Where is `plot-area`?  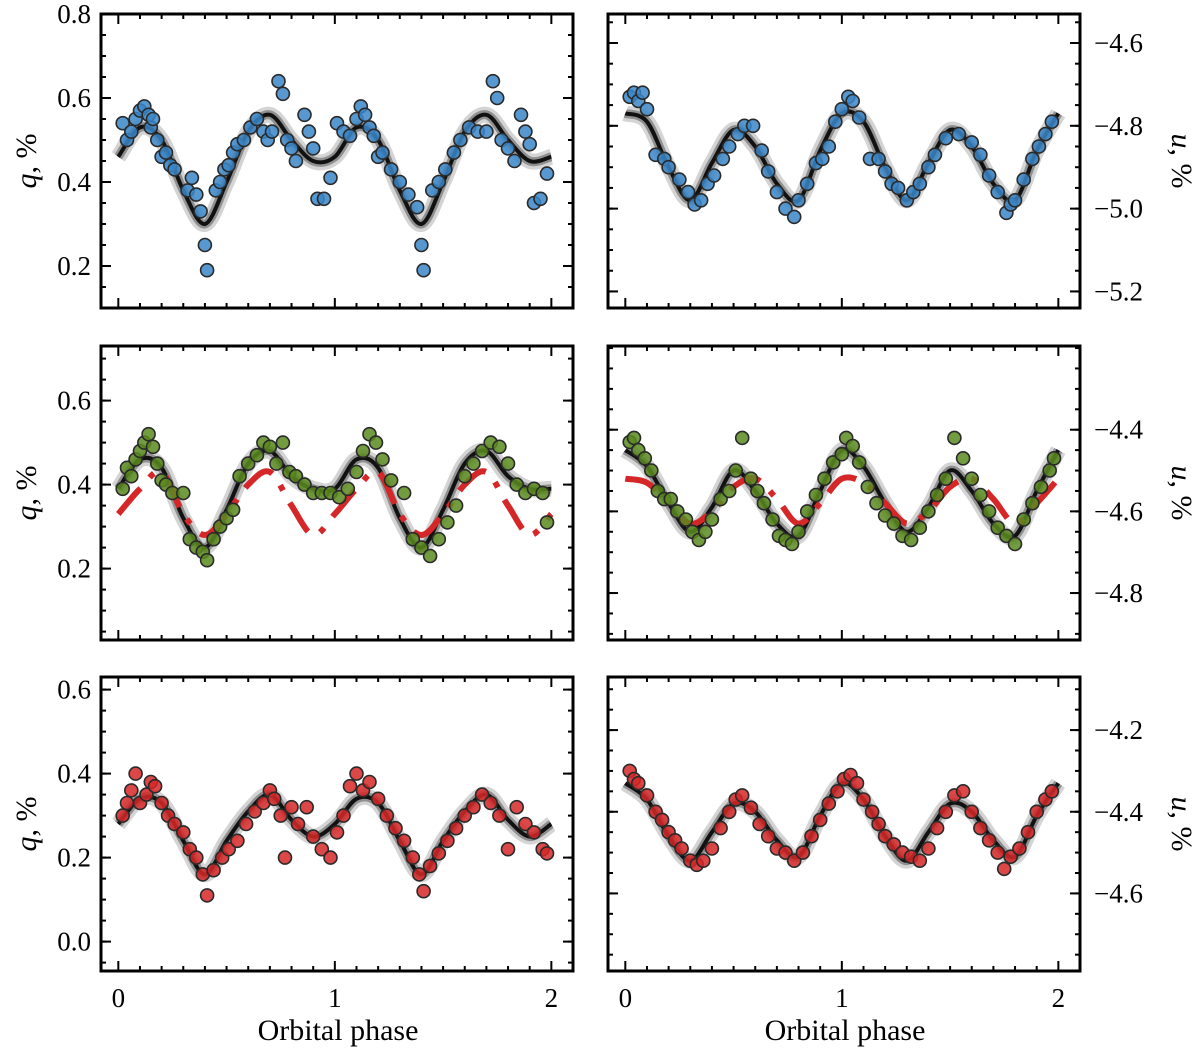 plot-area is located at coordinates (844, 155).